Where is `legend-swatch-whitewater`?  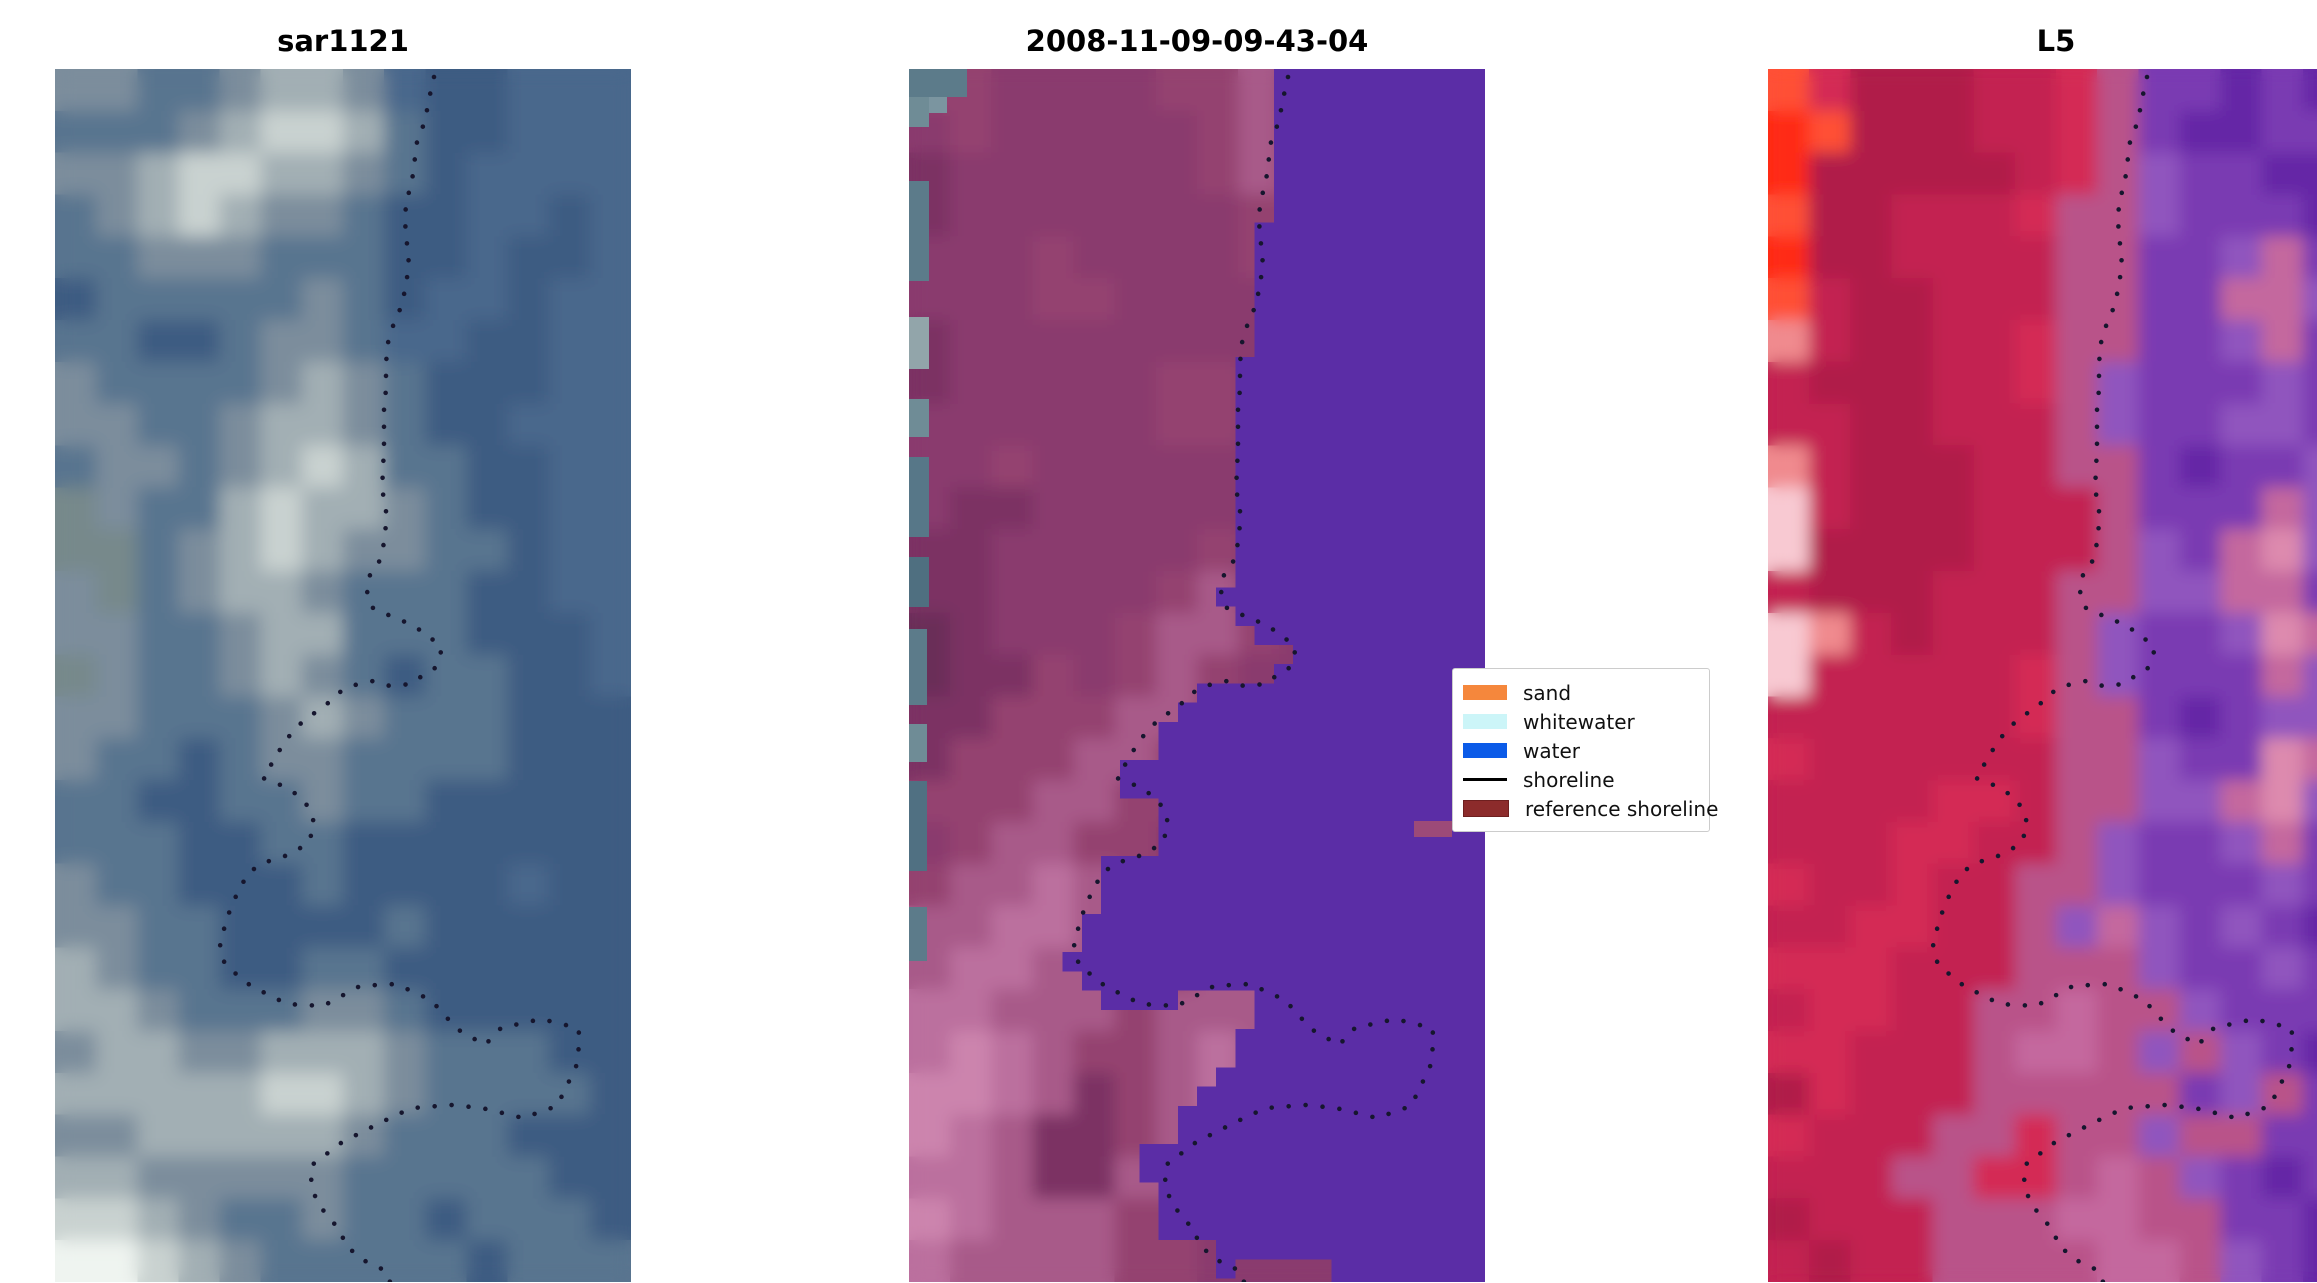
legend-swatch-whitewater is located at coordinates (1485, 721).